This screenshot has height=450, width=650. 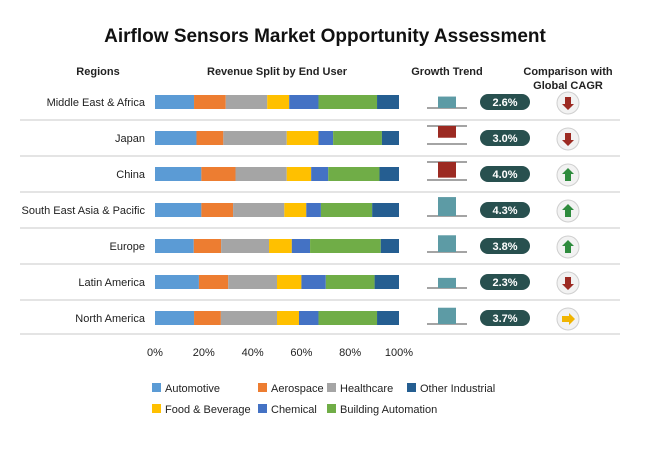 I want to click on legend-swatch-automotive, so click(x=156, y=387).